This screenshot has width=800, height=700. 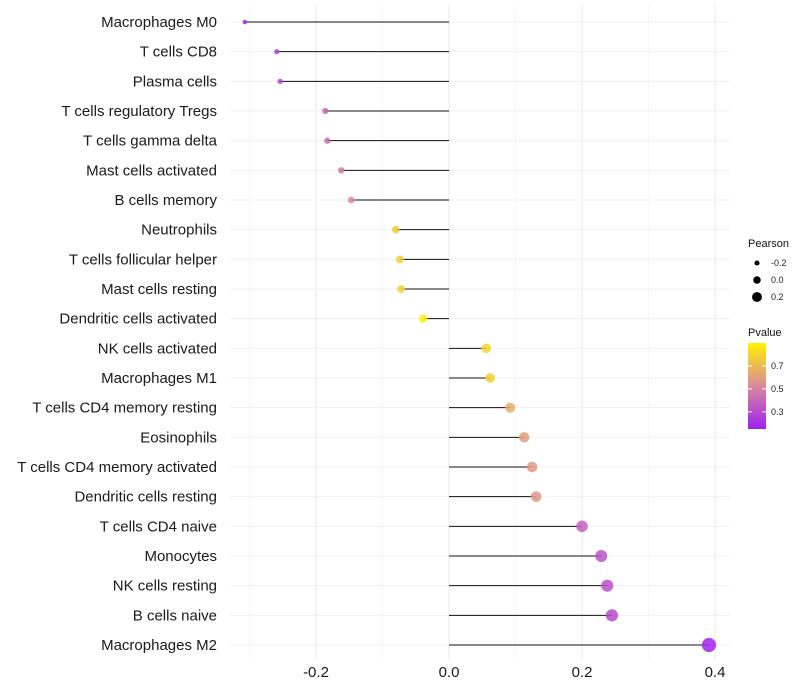 I want to click on color-legend-title: Pvalue, so click(x=765, y=333).